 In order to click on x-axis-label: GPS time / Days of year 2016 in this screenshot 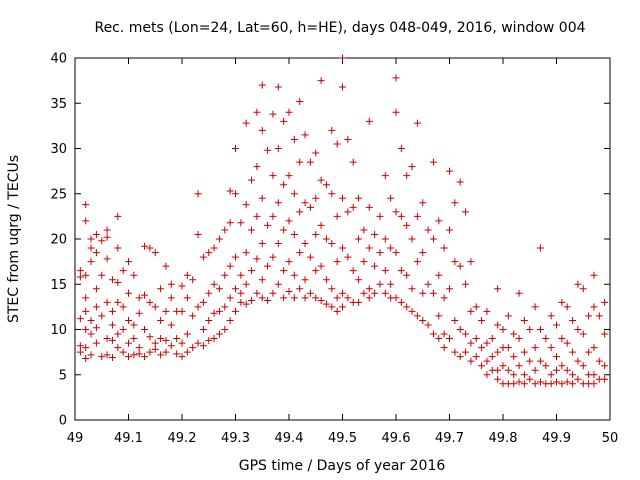, I will do `click(342, 466)`.